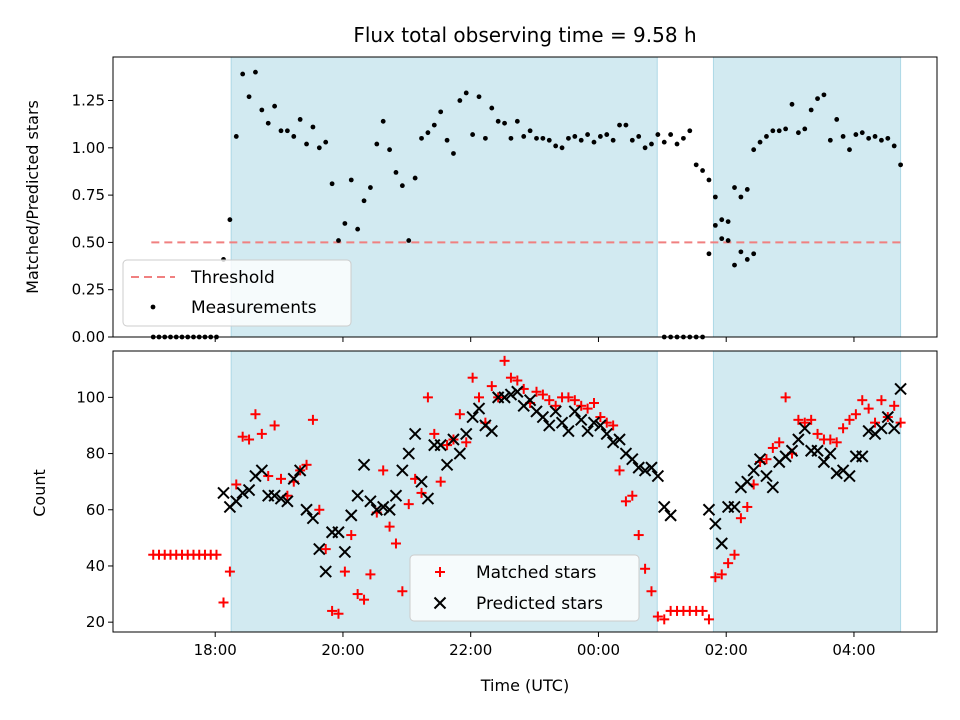  What do you see at coordinates (95, 566) in the screenshot?
I see `y-tick-label: 40` at bounding box center [95, 566].